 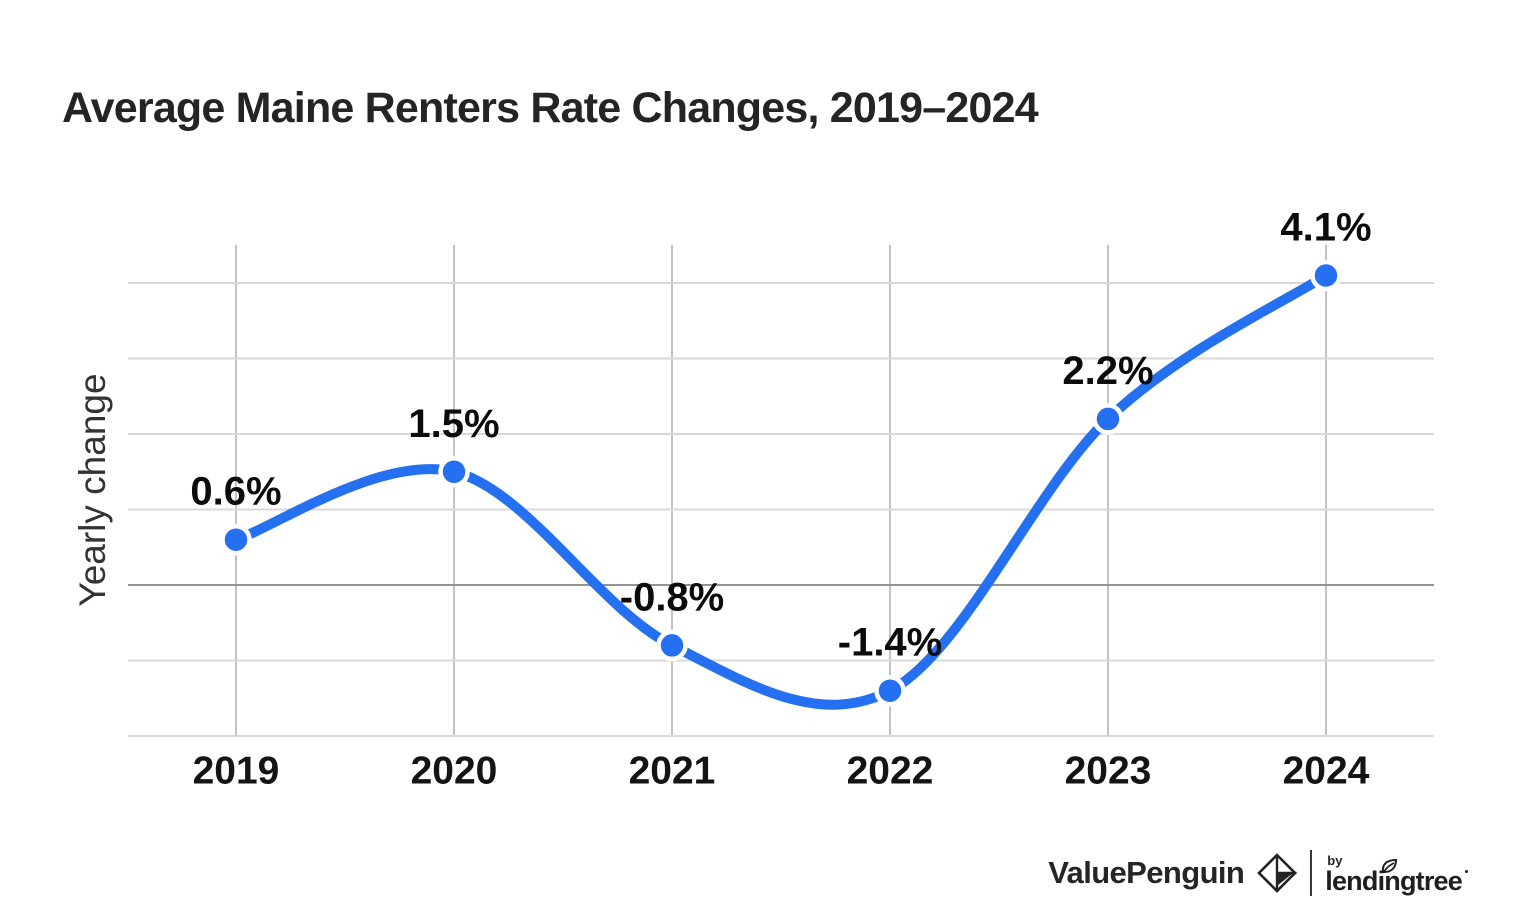 I want to click on point-label-2024: 4.1%, so click(x=1325, y=227).